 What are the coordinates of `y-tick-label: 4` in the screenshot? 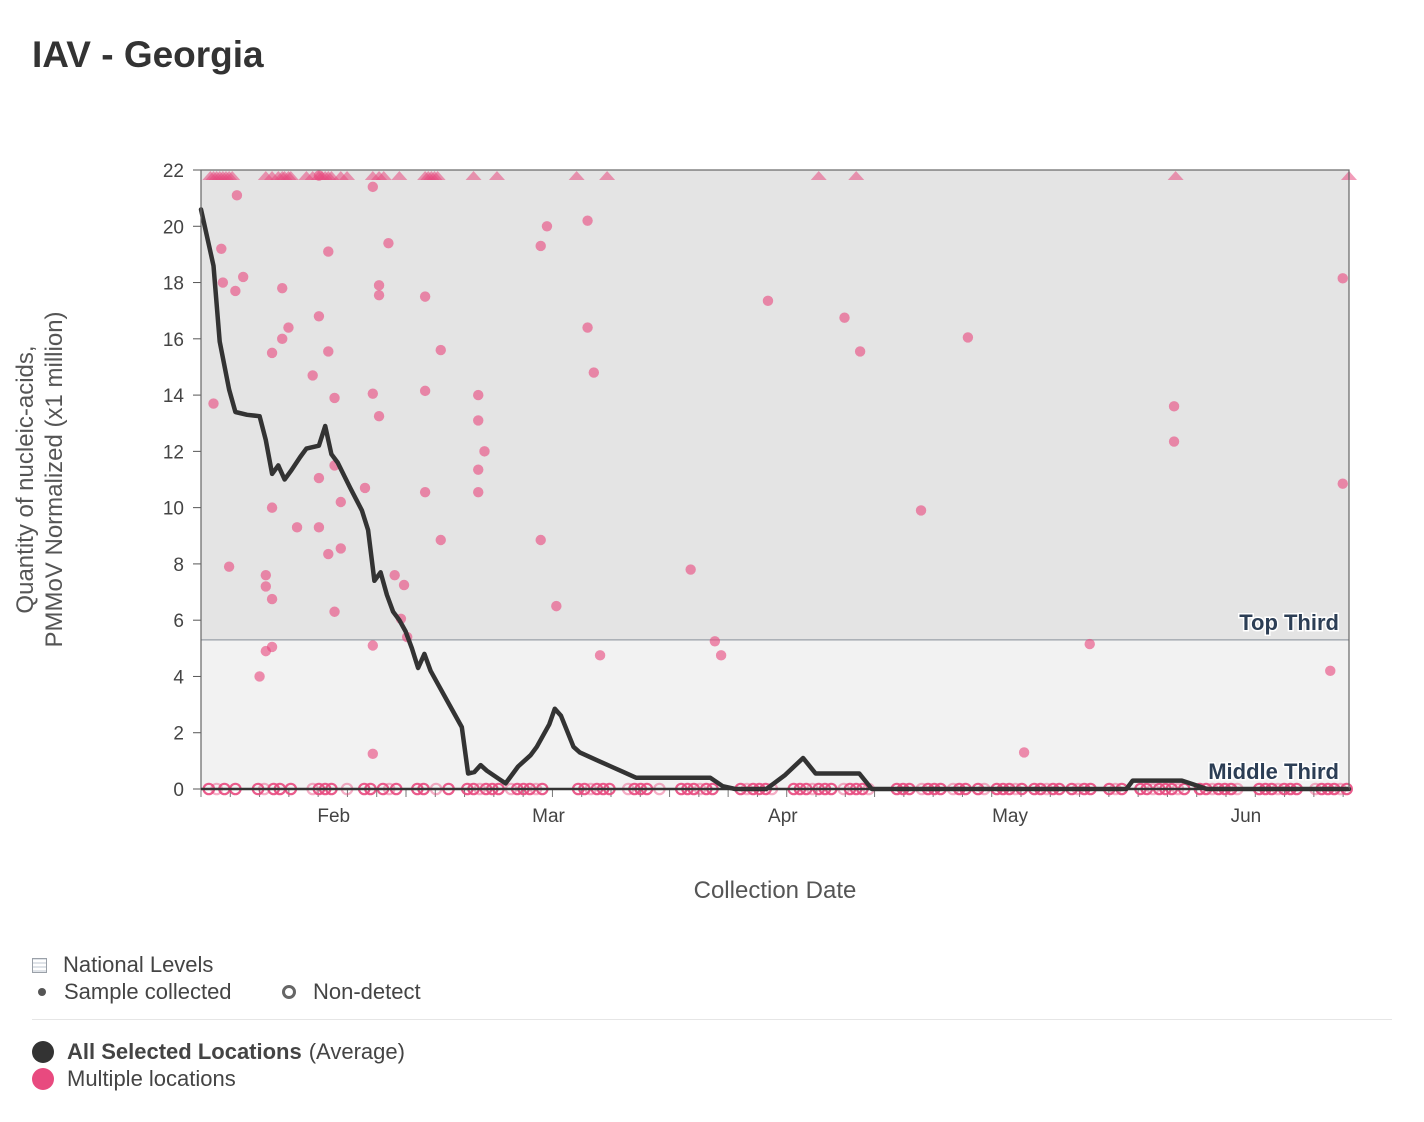 It's located at (178, 677).